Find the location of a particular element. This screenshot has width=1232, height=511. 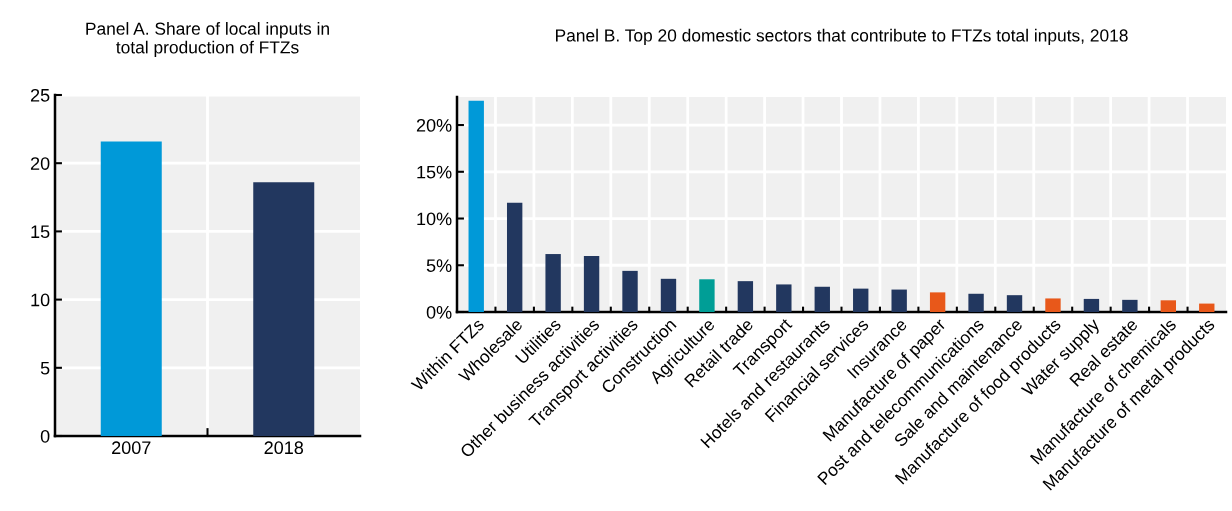

y-tick-label: 0 is located at coordinates (45, 436).